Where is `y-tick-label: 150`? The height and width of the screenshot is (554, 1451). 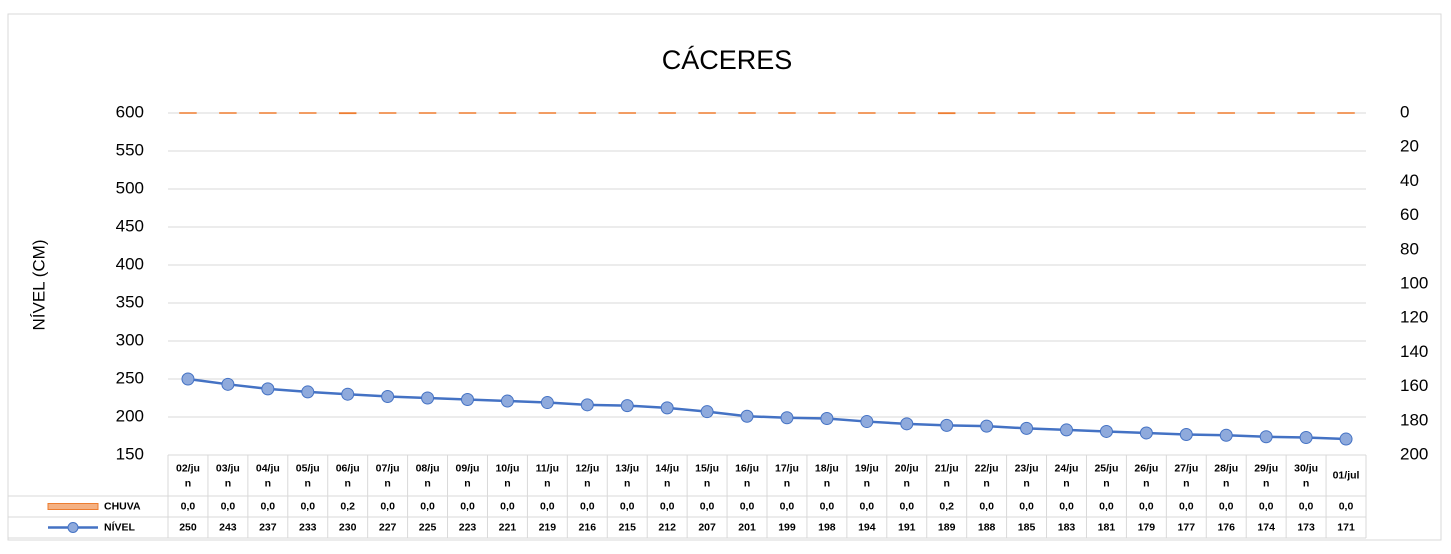 y-tick-label: 150 is located at coordinates (130, 453).